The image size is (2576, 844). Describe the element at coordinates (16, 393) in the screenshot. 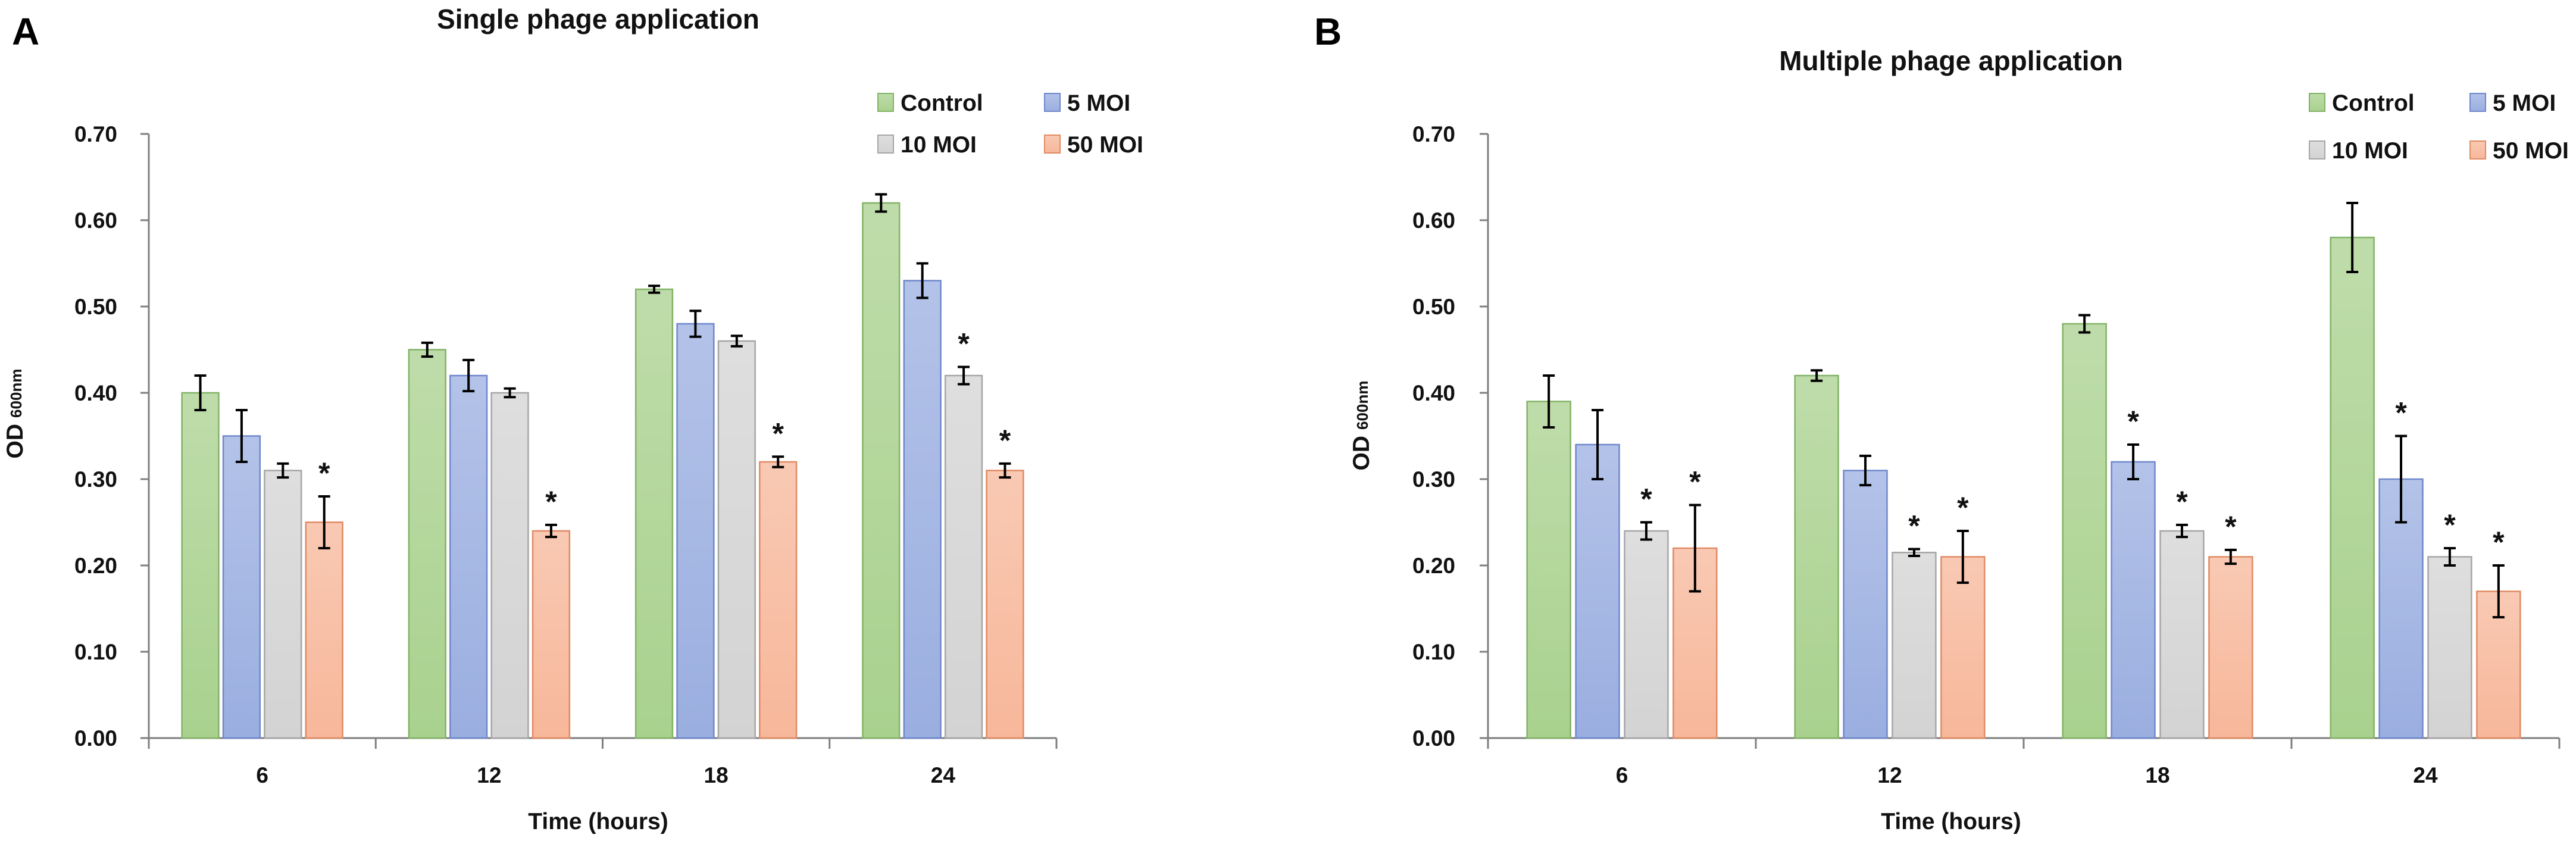

I see `y-axis-label-sub-a: 600nm` at that location.